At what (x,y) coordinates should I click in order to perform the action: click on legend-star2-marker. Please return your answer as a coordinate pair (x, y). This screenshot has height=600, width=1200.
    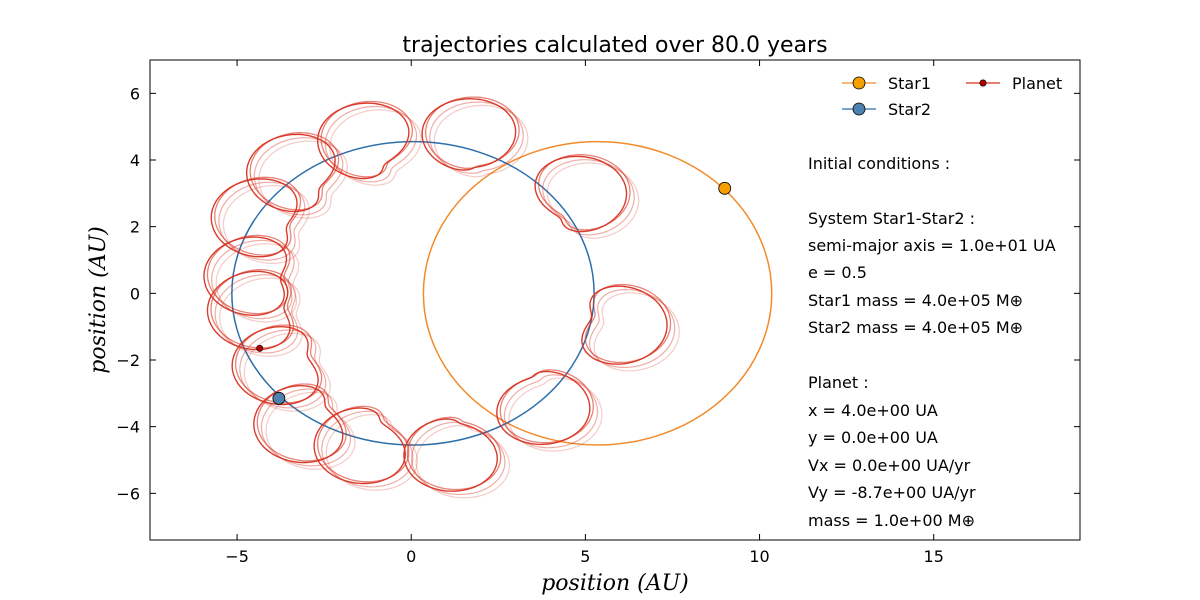
    Looking at the image, I should click on (859, 109).